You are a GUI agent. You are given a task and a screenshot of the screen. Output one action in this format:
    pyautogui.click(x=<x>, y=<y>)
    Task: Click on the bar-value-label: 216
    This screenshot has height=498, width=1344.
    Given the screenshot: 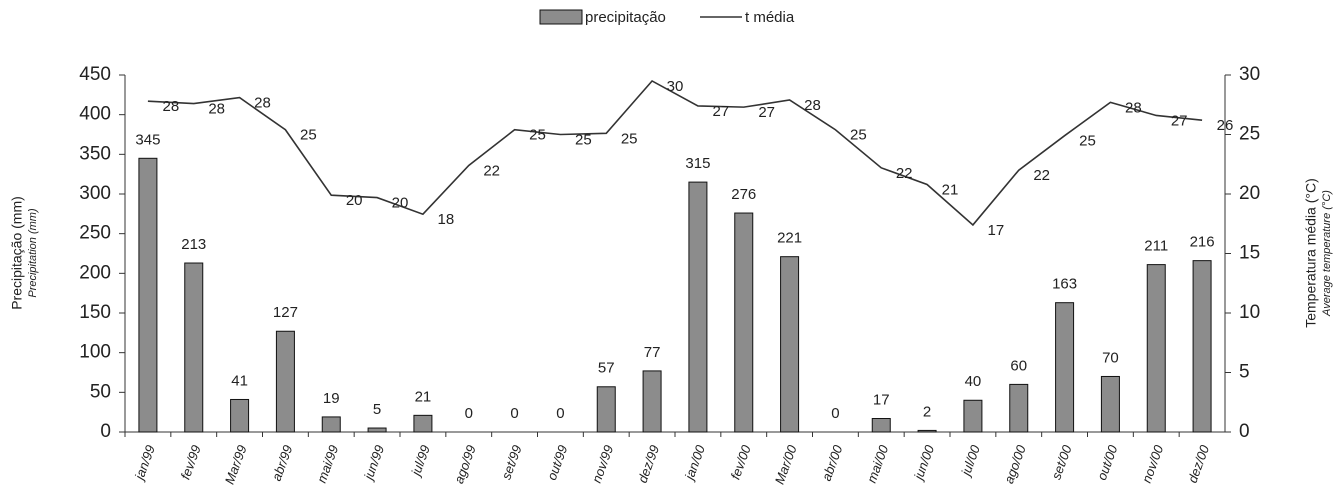 What is the action you would take?
    pyautogui.click(x=1202, y=242)
    